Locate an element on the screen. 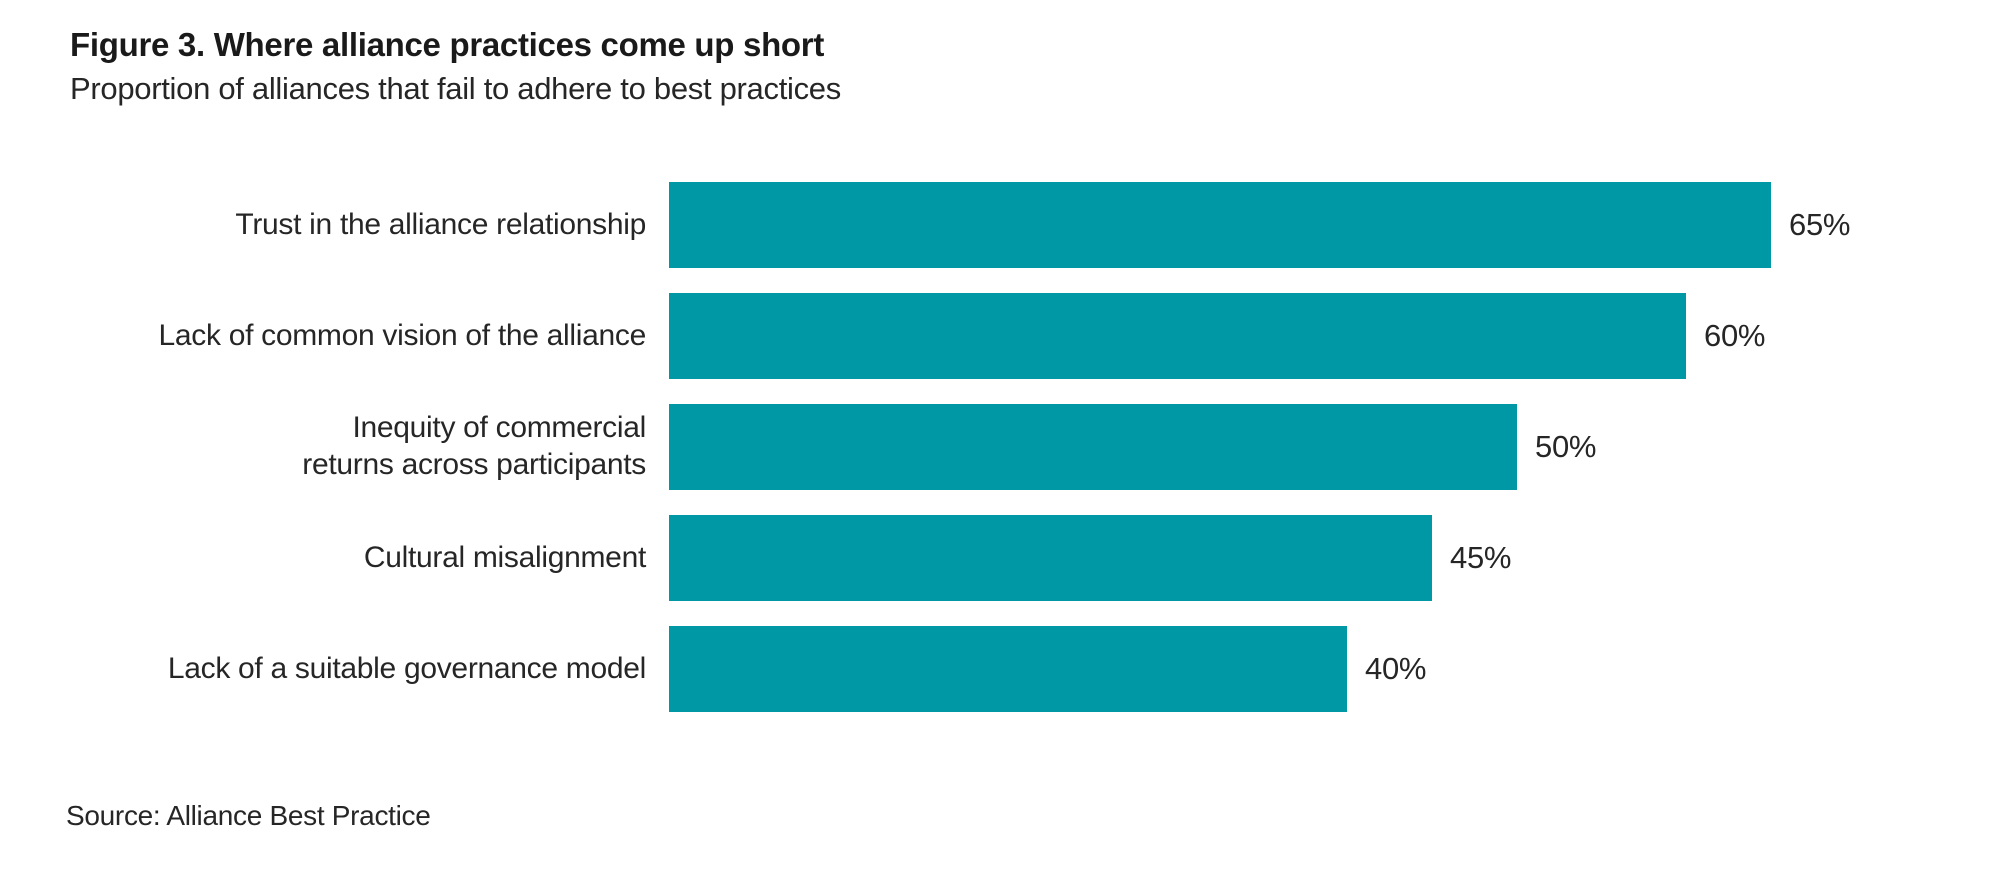  value-label: 45% is located at coordinates (1481, 557).